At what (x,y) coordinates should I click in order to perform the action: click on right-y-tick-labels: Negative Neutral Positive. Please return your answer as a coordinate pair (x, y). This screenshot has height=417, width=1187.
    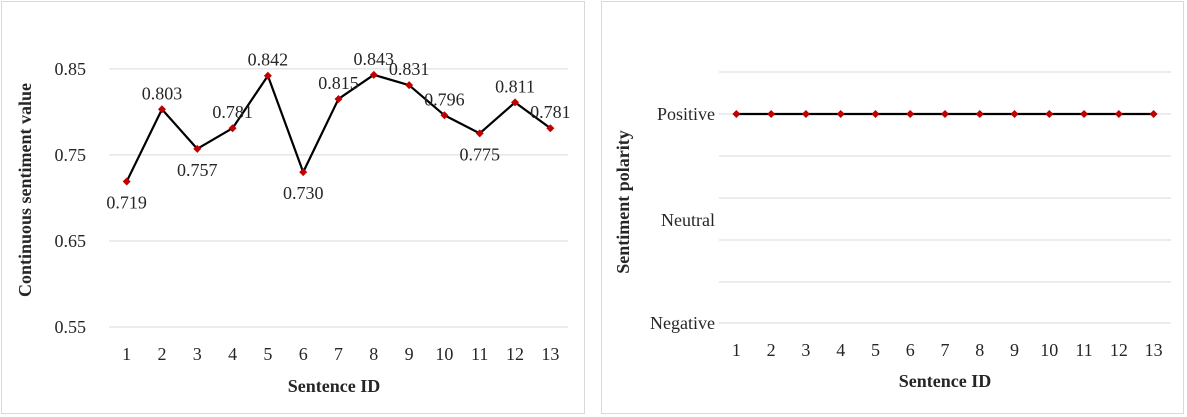
    Looking at the image, I should click on (682, 218).